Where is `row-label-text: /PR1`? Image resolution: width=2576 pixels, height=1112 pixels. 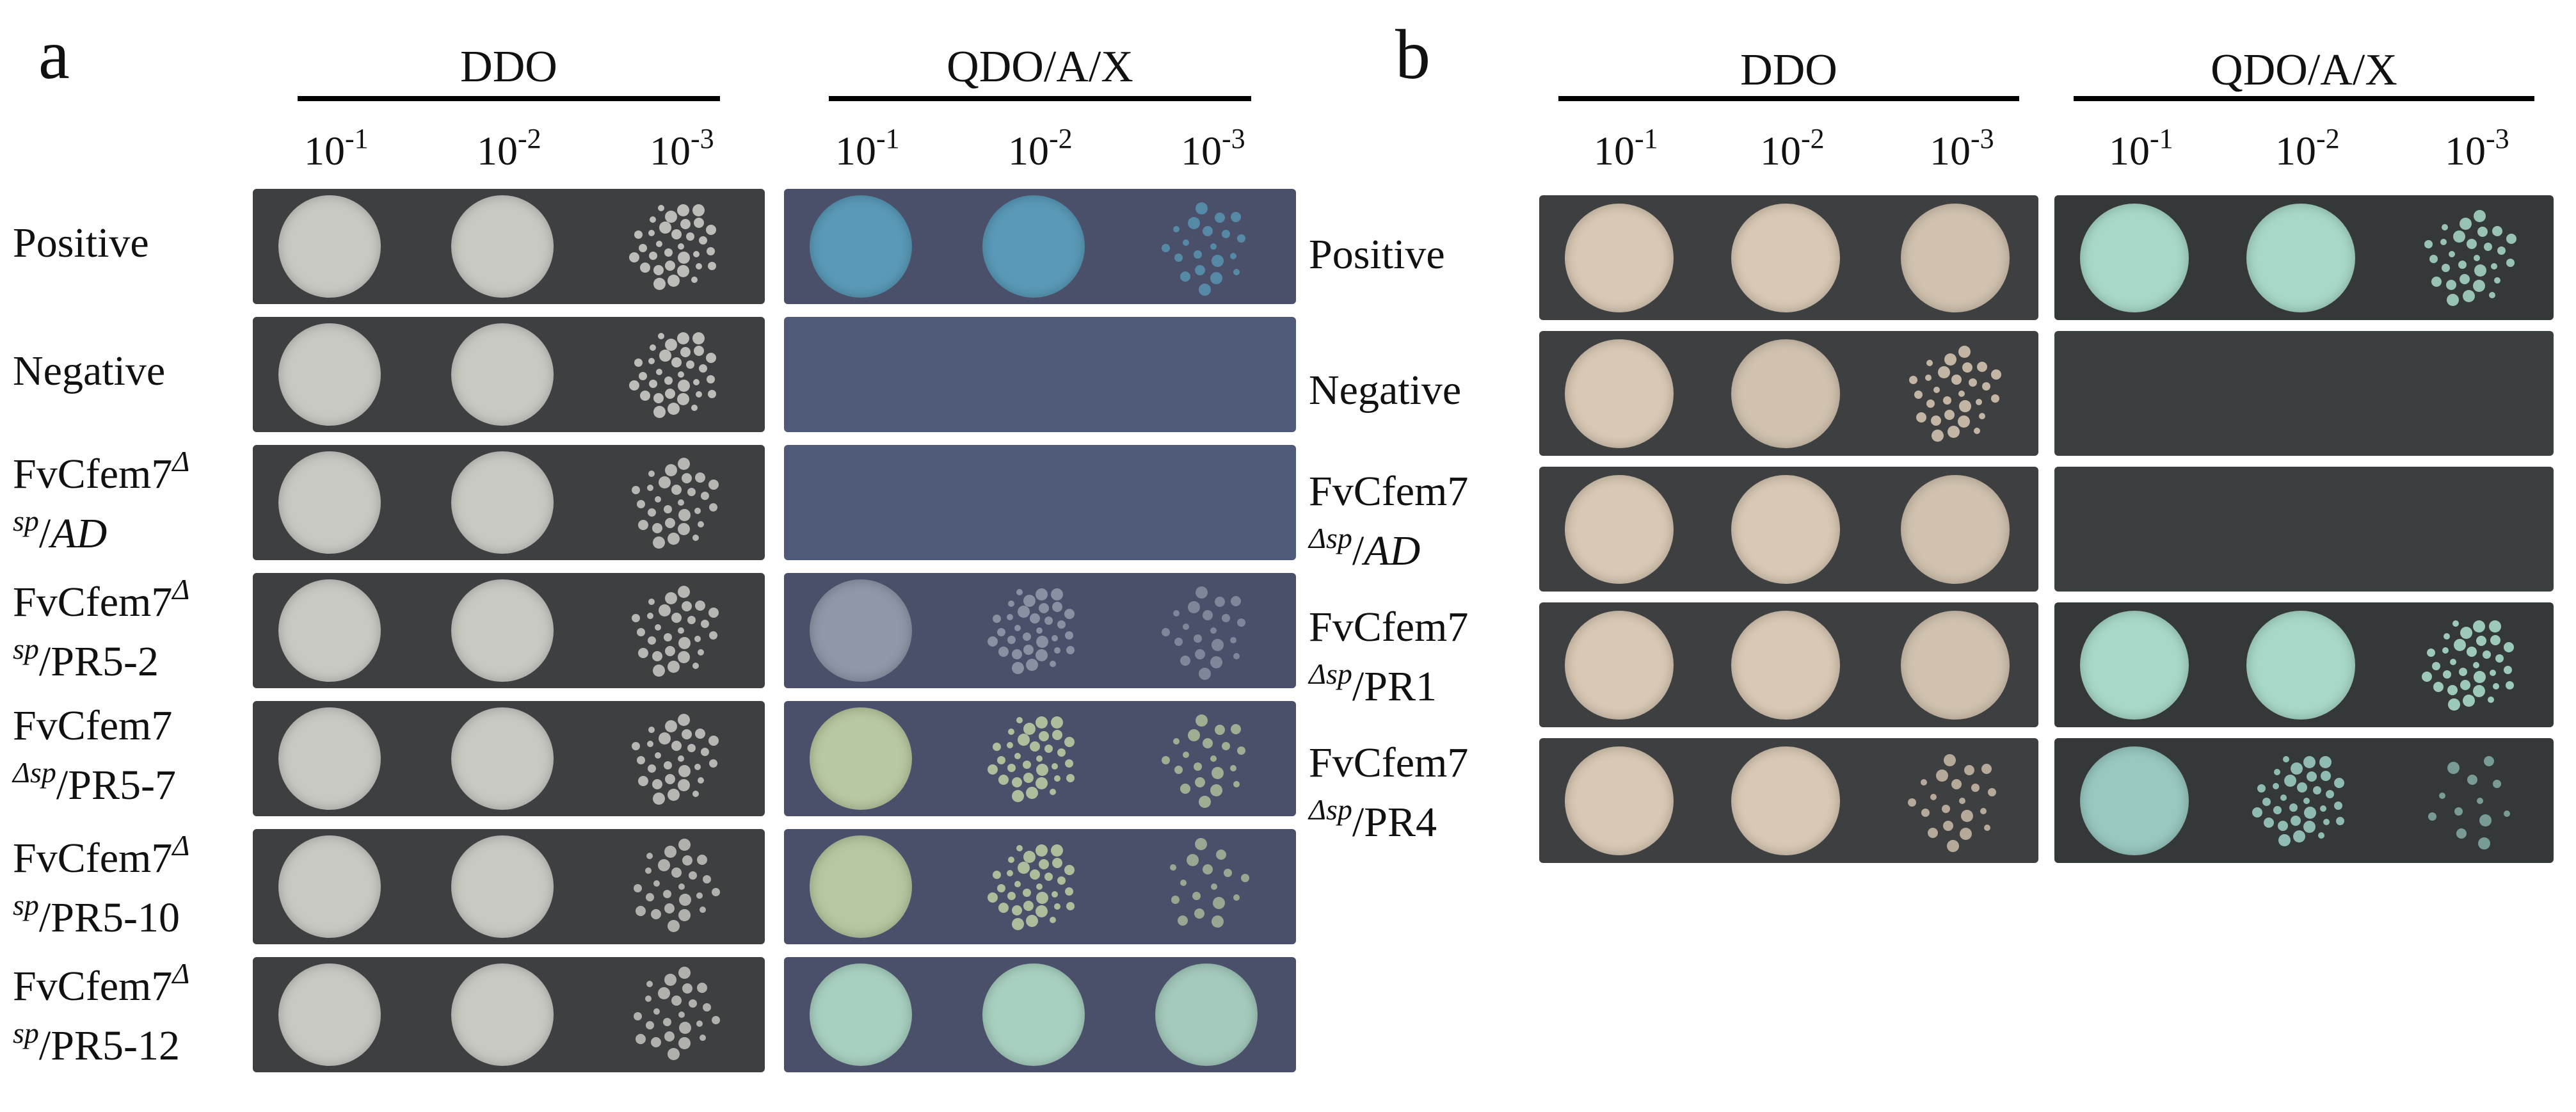 row-label-text: /PR1 is located at coordinates (1394, 686).